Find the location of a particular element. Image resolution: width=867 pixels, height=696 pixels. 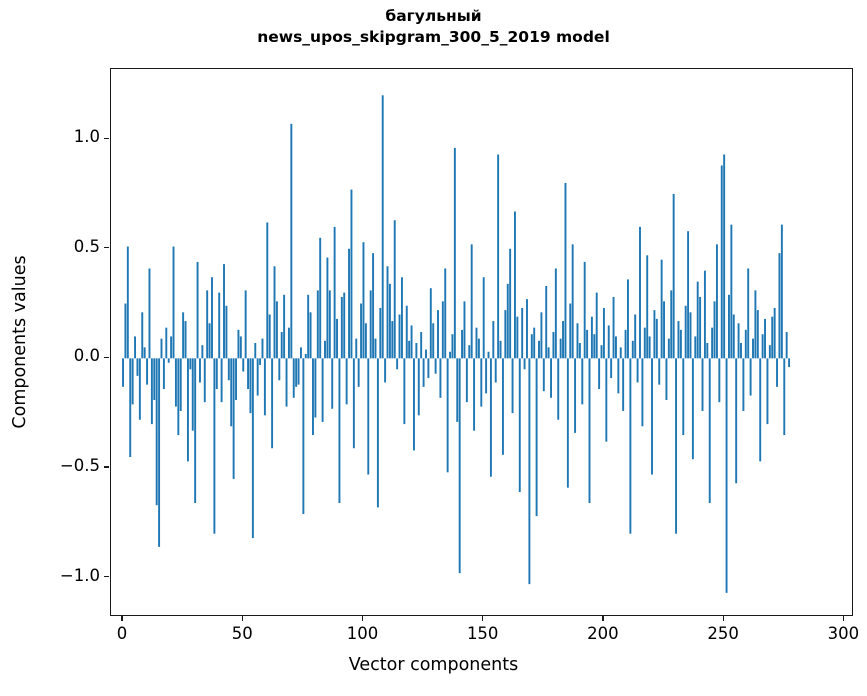

x-tick-label: 150 is located at coordinates (482, 633).